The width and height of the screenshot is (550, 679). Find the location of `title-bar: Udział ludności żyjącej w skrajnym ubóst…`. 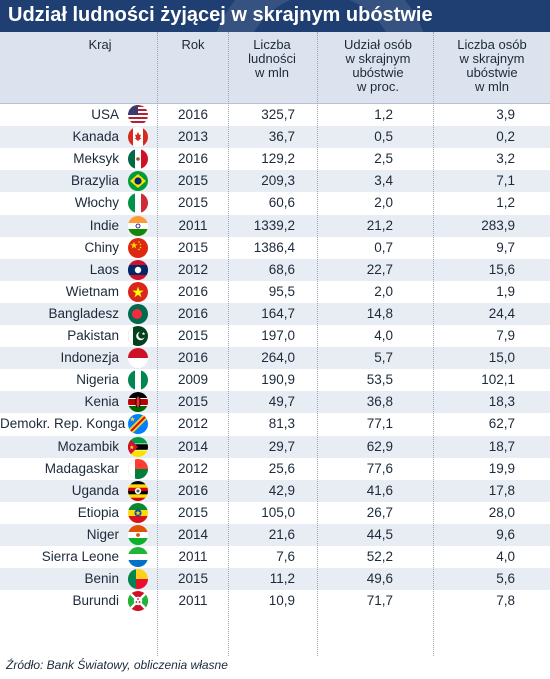

title-bar: Udział ludności żyjącej w skrajnym ubóst… is located at coordinates (275, 16).